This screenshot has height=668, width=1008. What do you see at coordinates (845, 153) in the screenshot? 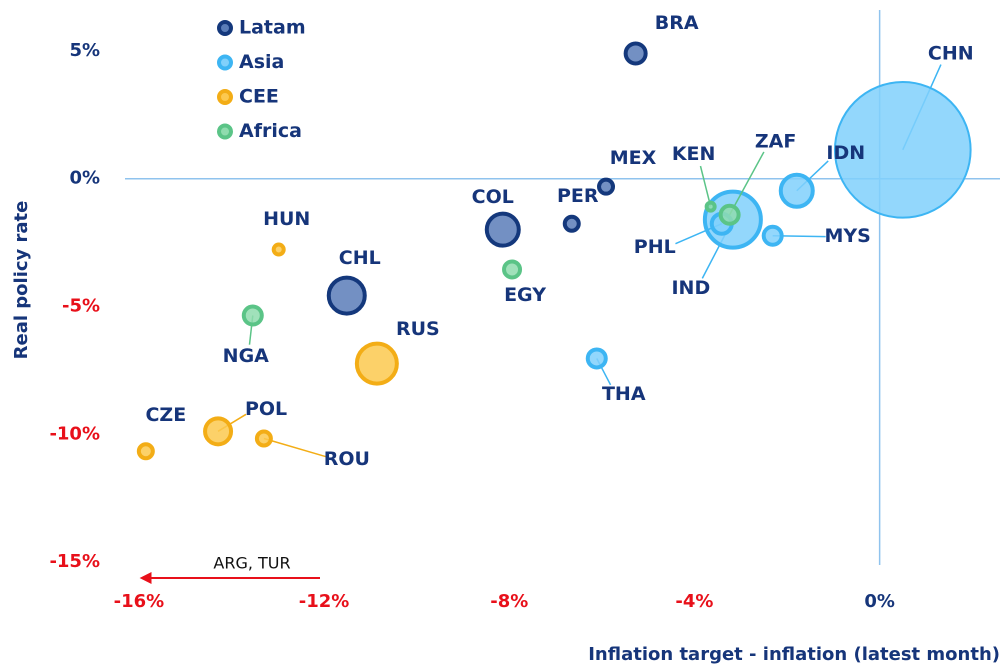
I see `point-label: IDN` at bounding box center [845, 153].